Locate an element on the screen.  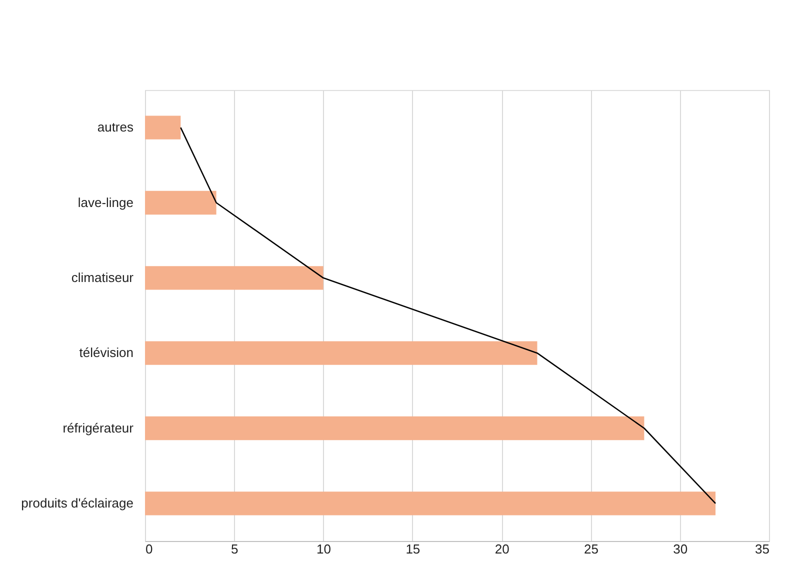
y-tick-label: réfrigérateur is located at coordinates (98, 428).